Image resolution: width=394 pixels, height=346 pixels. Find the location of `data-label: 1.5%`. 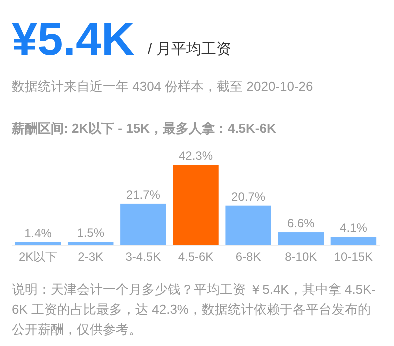

data-label: 1.5% is located at coordinates (91, 233).